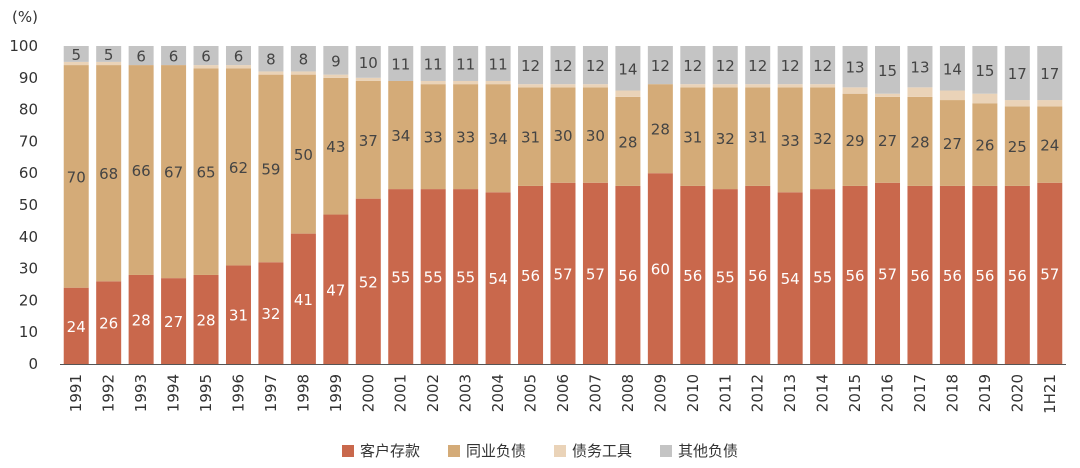 This screenshot has height=468, width=1080. I want to click on data-label: 6, so click(141, 57).